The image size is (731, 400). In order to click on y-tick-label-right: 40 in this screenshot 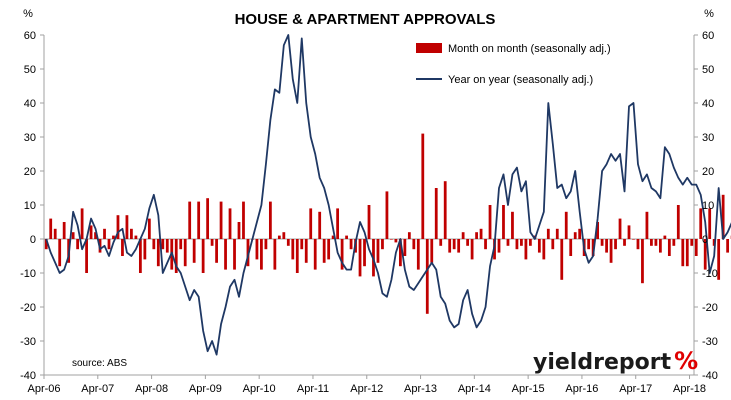, I will do `click(708, 104)`.